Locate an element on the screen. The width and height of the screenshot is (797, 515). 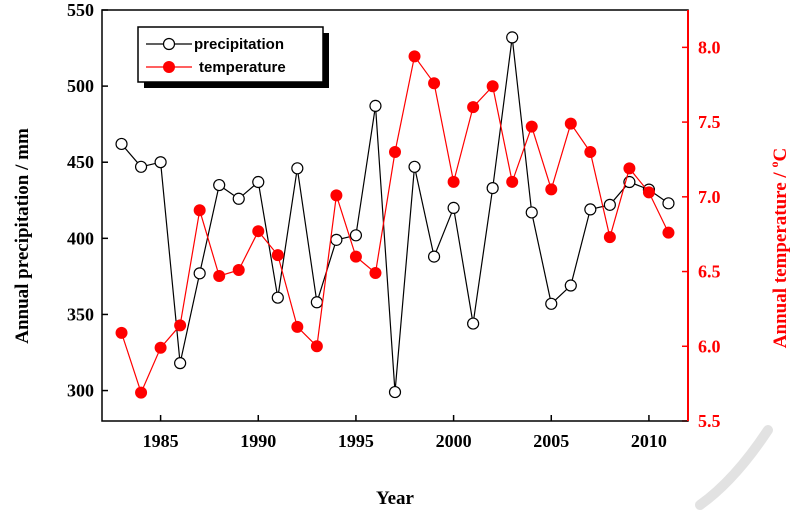
right-axis-title-sup: o is located at coordinates (774, 165).